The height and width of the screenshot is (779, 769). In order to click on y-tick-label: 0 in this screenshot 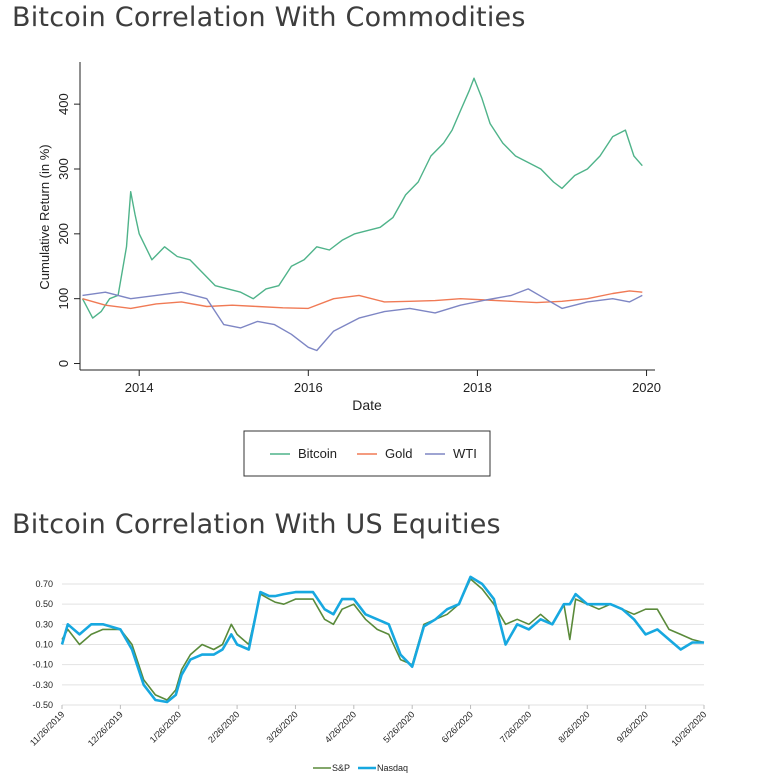, I will do `click(63, 363)`.